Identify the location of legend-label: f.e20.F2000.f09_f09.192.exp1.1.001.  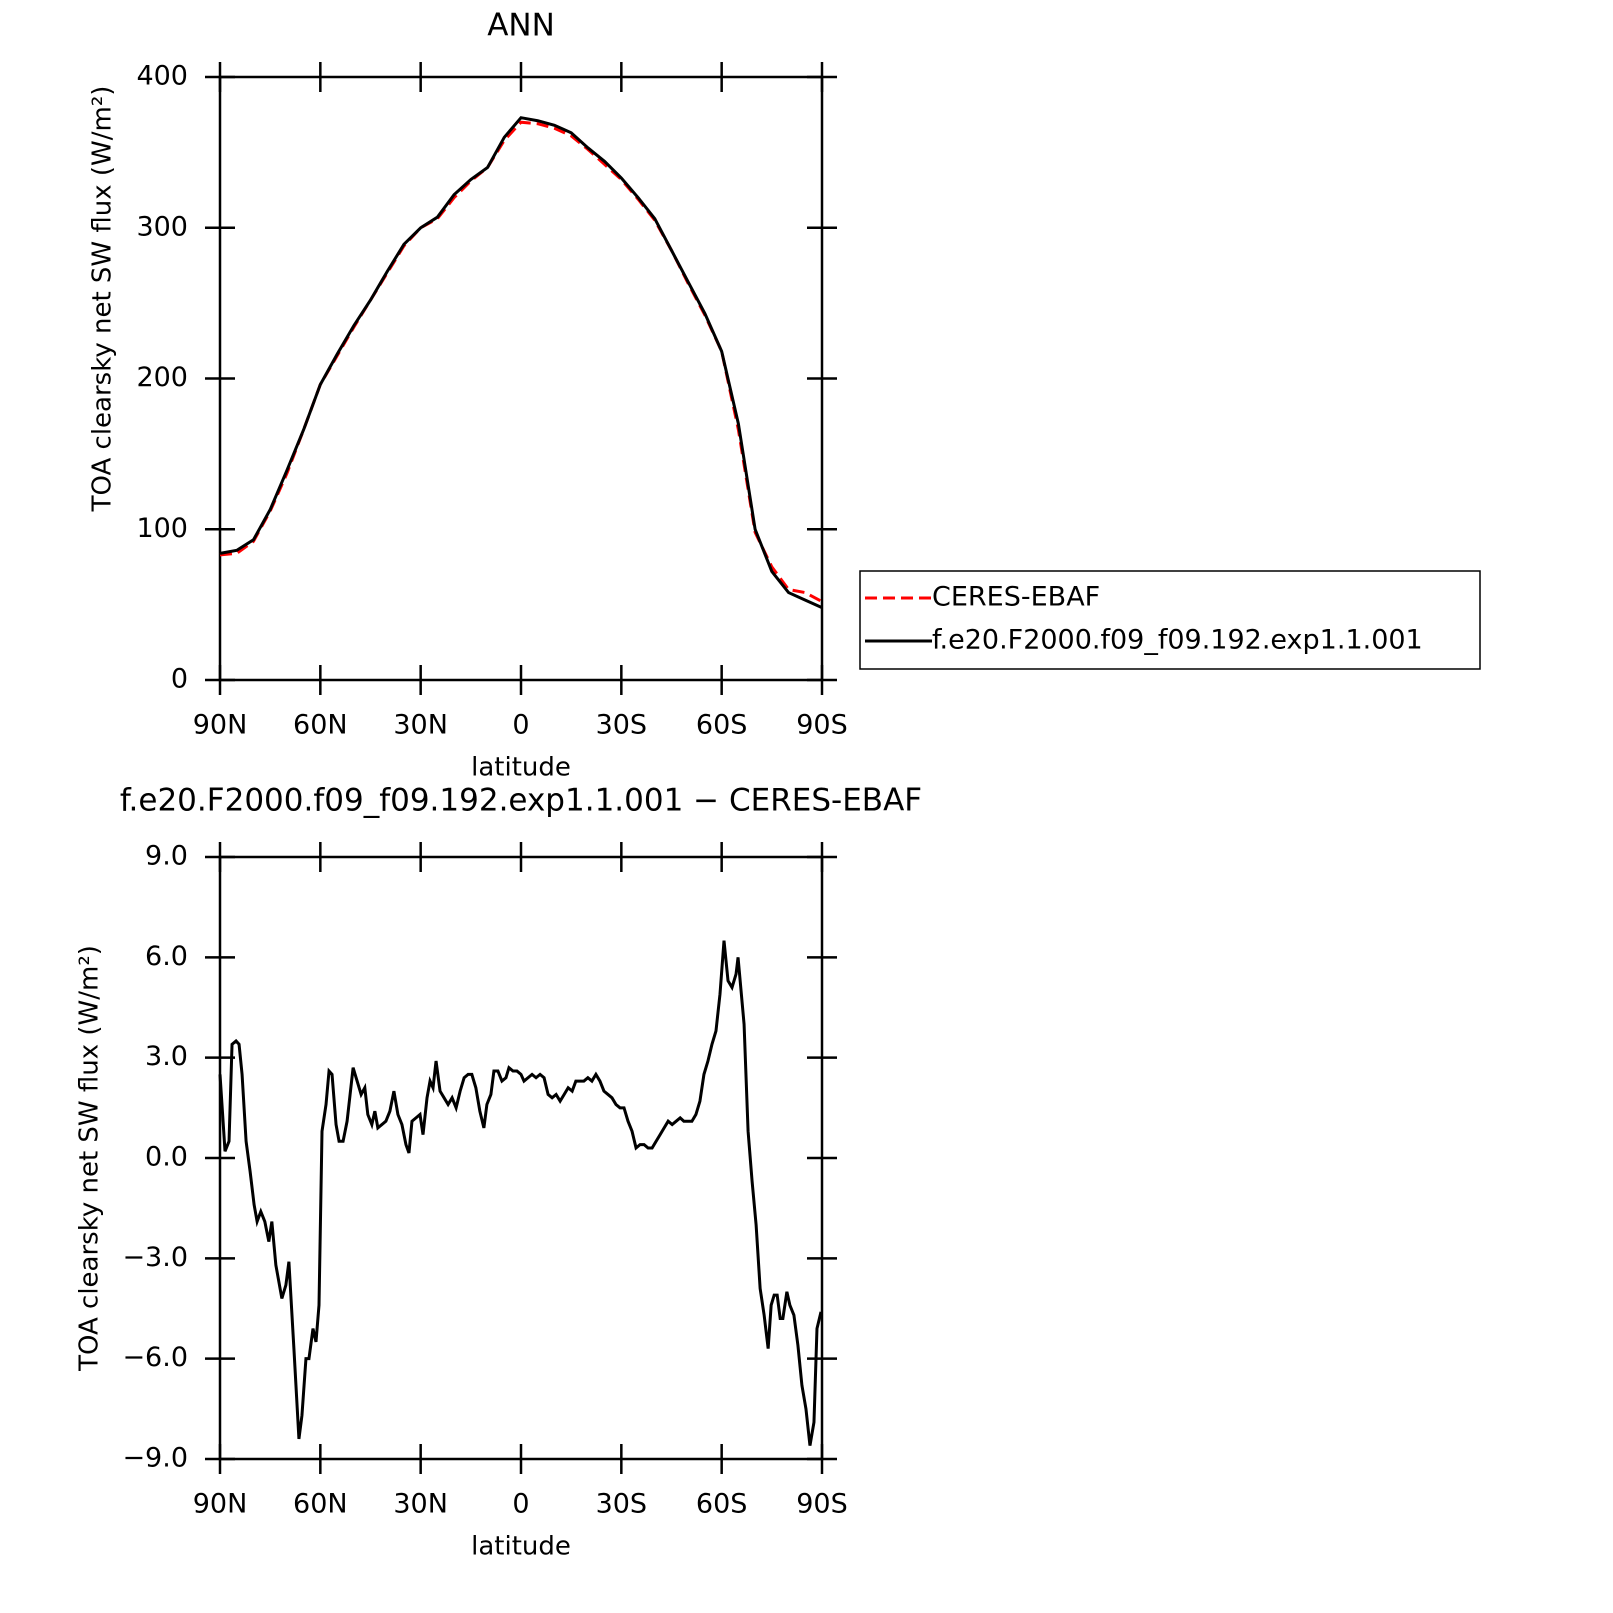
(1177, 640).